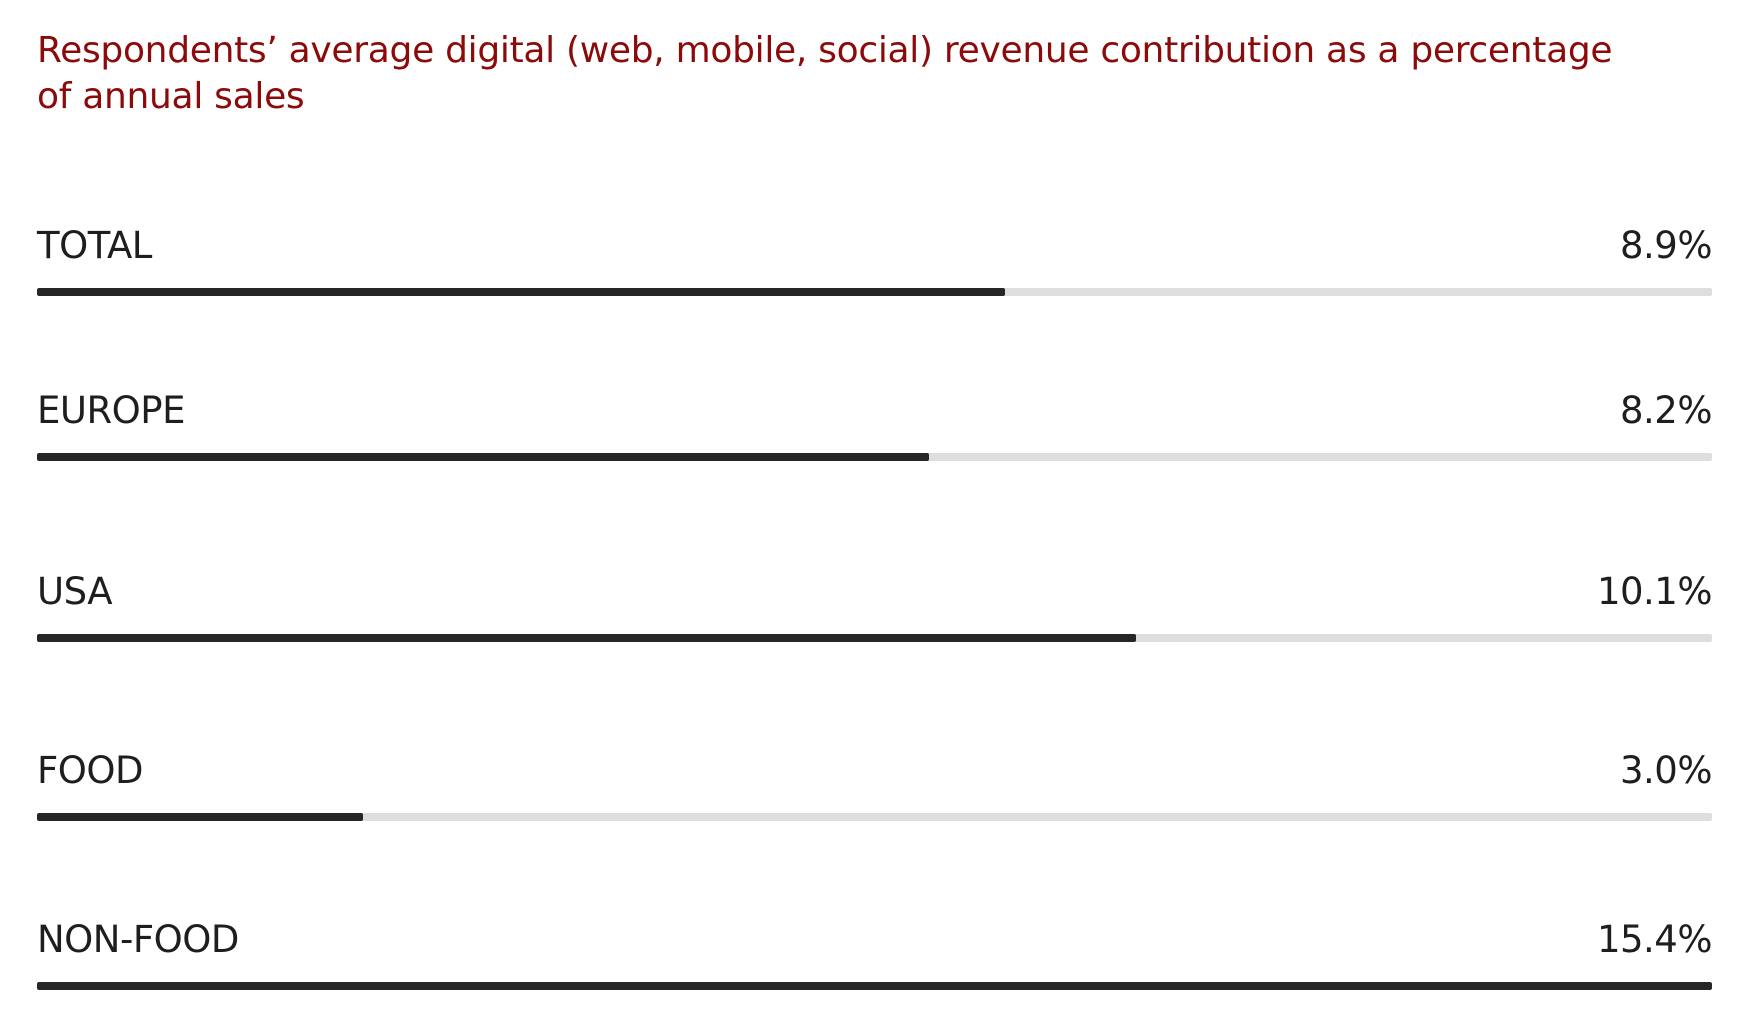 This screenshot has width=1754, height=1028. I want to click on bar-row-usa: USA 10.1%, so click(875, 610).